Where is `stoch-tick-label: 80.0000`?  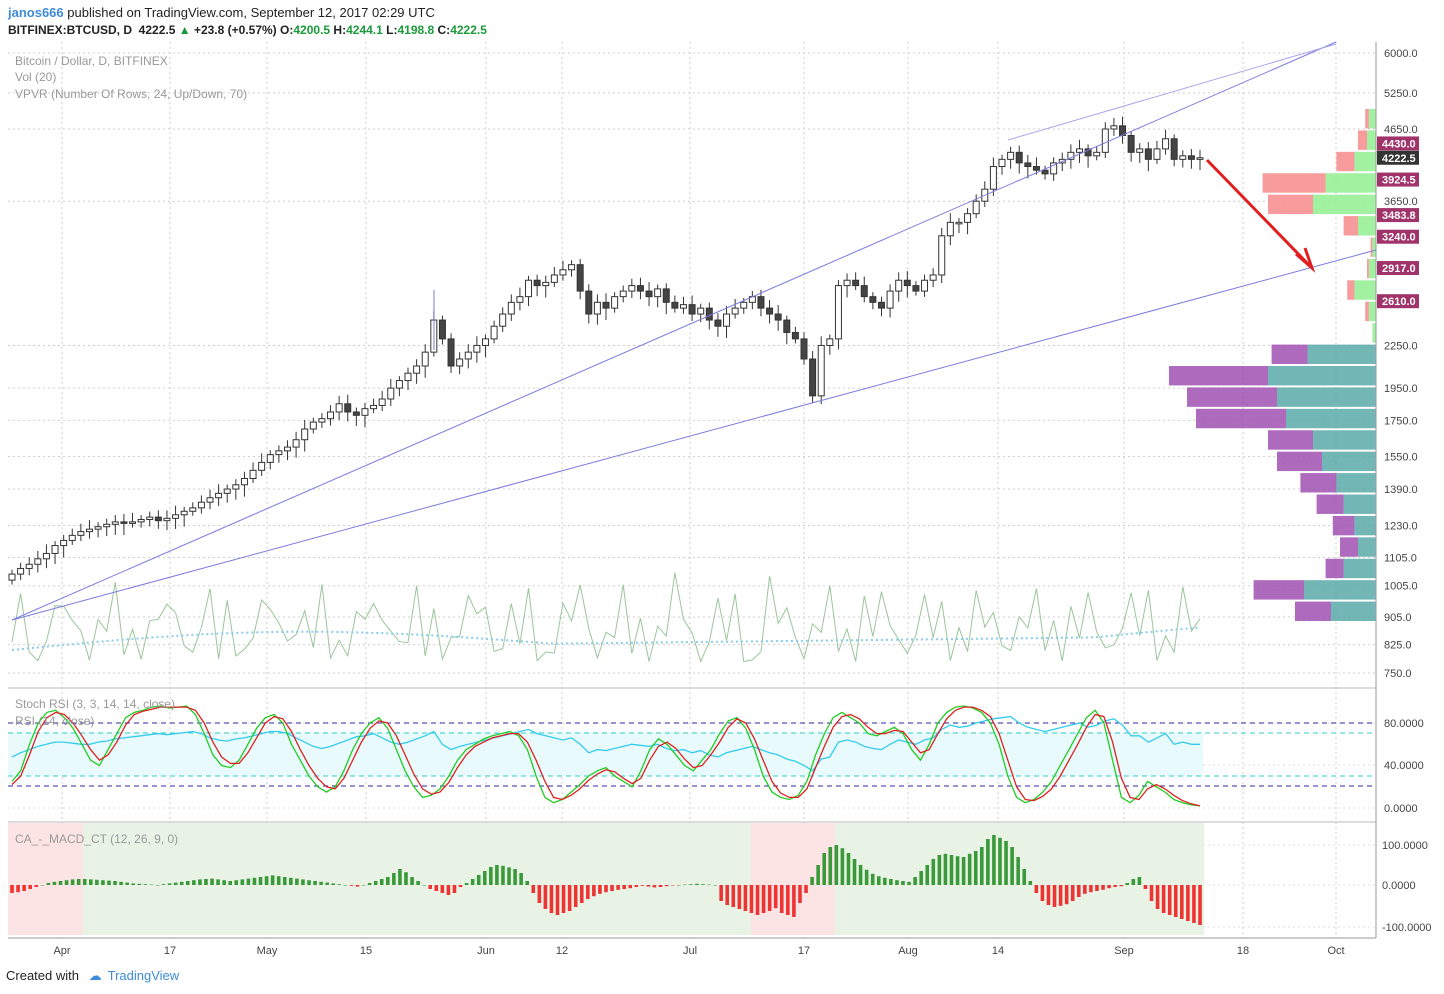
stoch-tick-label: 80.0000 is located at coordinates (1404, 724).